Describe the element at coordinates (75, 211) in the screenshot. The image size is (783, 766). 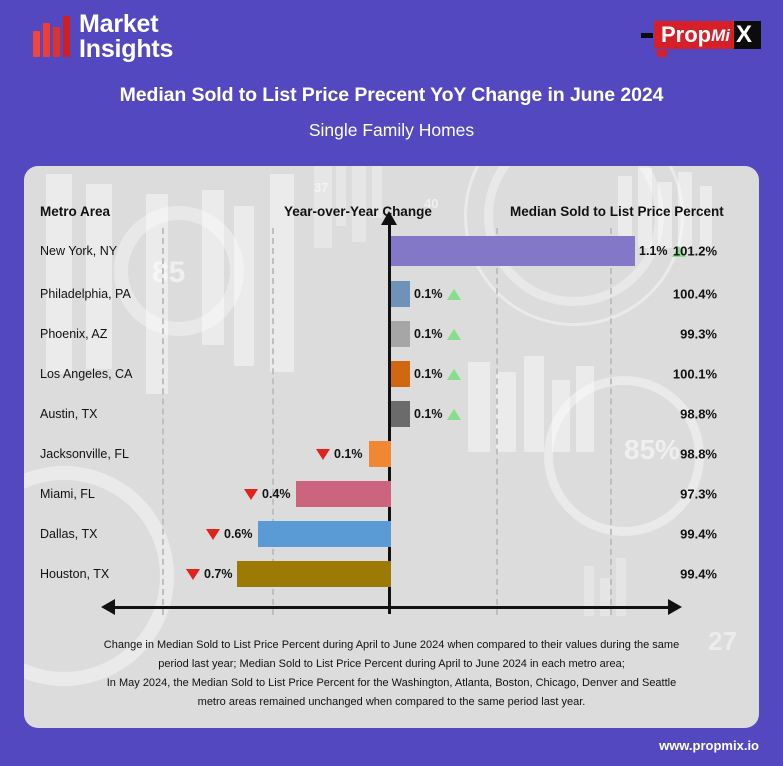
I see `column-header-metro: Metro Area` at that location.